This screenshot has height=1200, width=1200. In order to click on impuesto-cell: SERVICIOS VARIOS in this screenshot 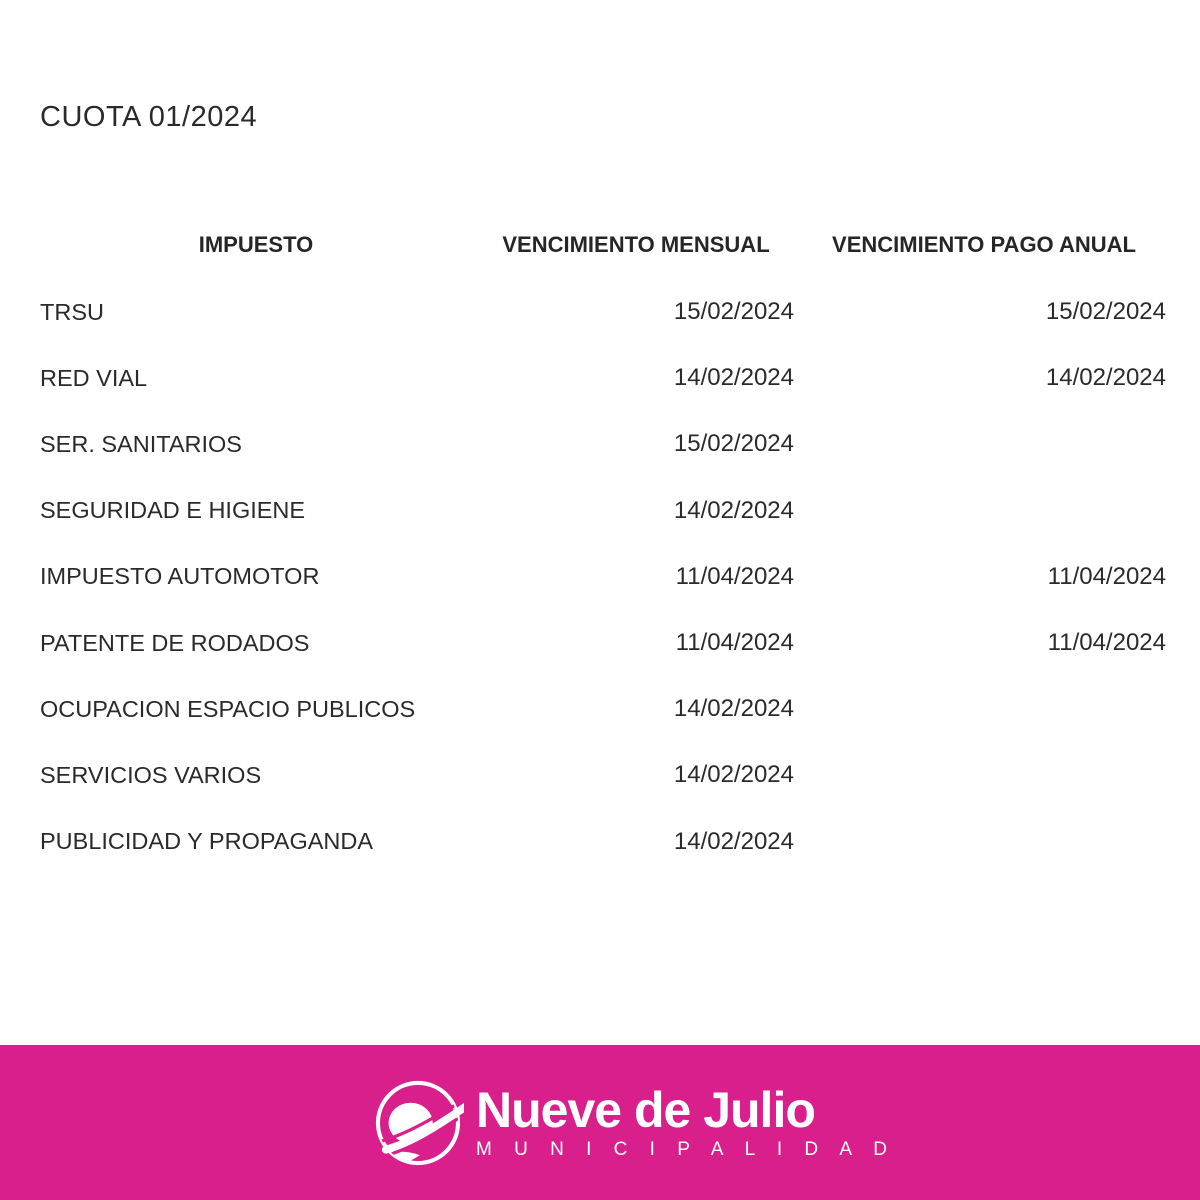, I will do `click(151, 774)`.